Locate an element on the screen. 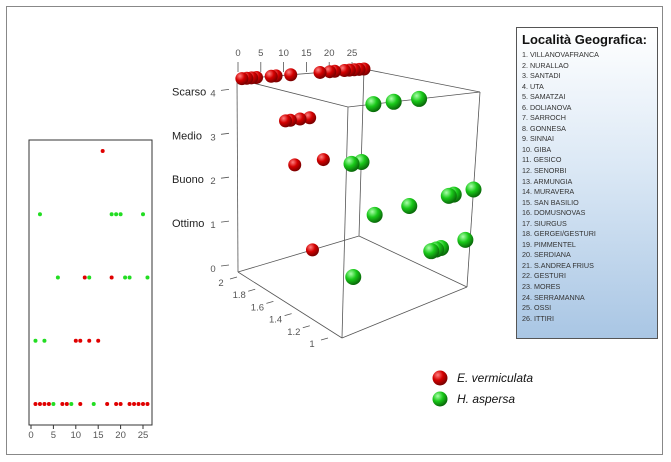 This screenshot has width=671, height=462. locality-legend-item: 18. GERGEI/GESTURI is located at coordinates (559, 234).